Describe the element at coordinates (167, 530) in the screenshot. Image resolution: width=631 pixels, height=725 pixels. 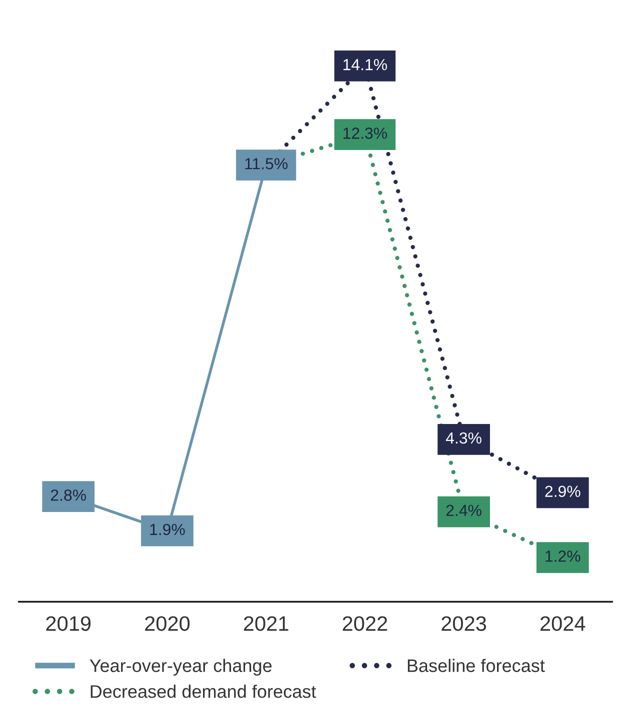
I see `data-label: 1.9%` at that location.